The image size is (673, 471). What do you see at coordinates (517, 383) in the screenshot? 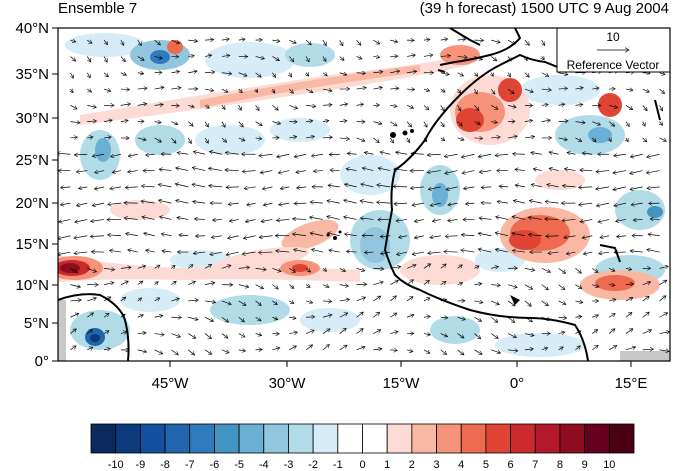
I see `lon-label: 0°` at bounding box center [517, 383].